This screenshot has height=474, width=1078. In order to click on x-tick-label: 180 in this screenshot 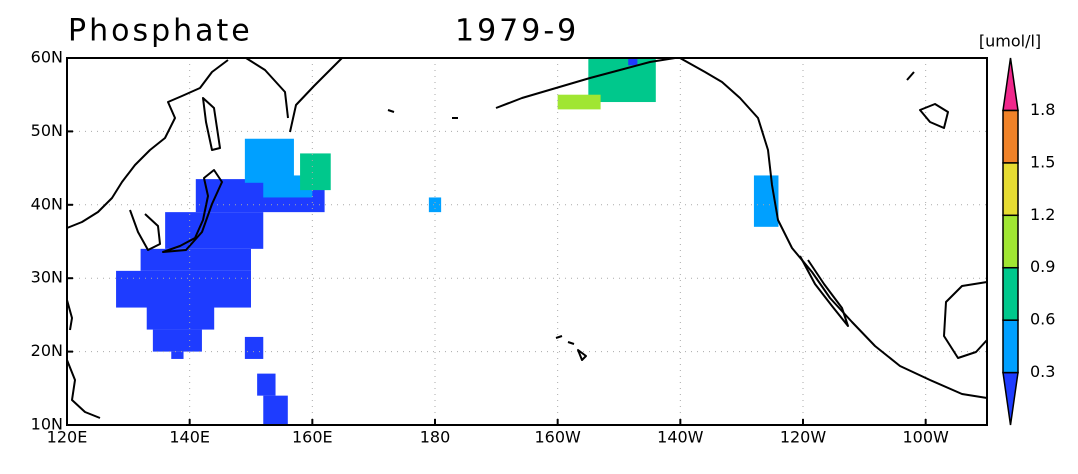, I will do `click(435, 437)`.